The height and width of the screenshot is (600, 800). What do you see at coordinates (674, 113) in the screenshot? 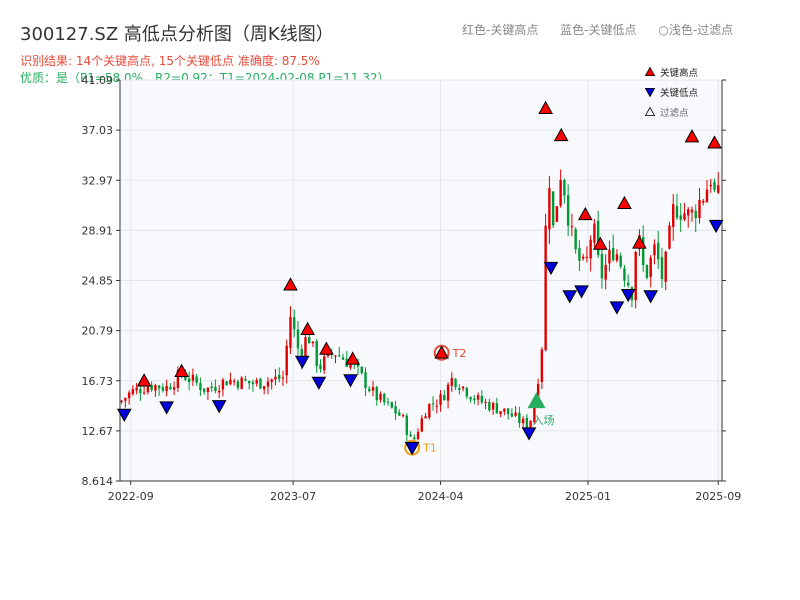
I see `legend-filtered-label: 过滤点` at bounding box center [674, 113].